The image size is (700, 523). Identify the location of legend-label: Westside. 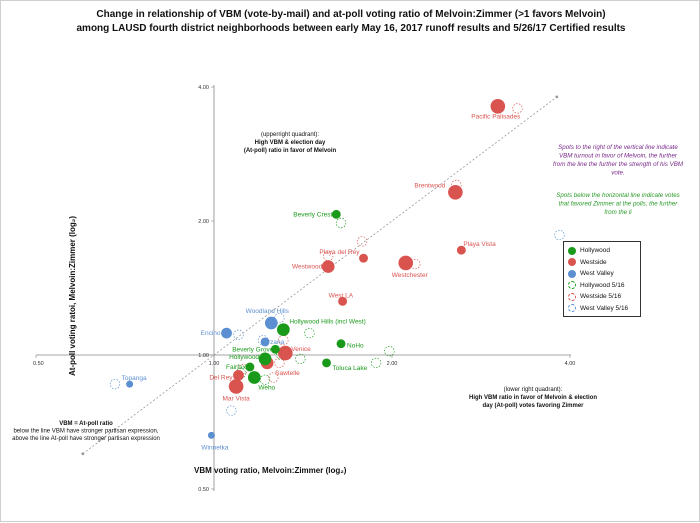
(593, 262).